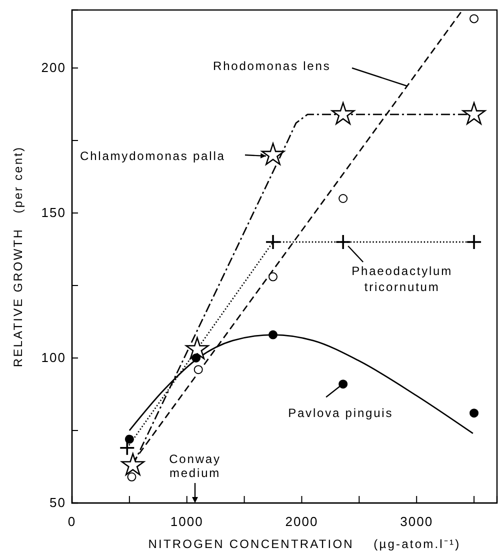  Describe the element at coordinates (341, 413) in the screenshot. I see `annotation: Pavlova pinguis` at that location.